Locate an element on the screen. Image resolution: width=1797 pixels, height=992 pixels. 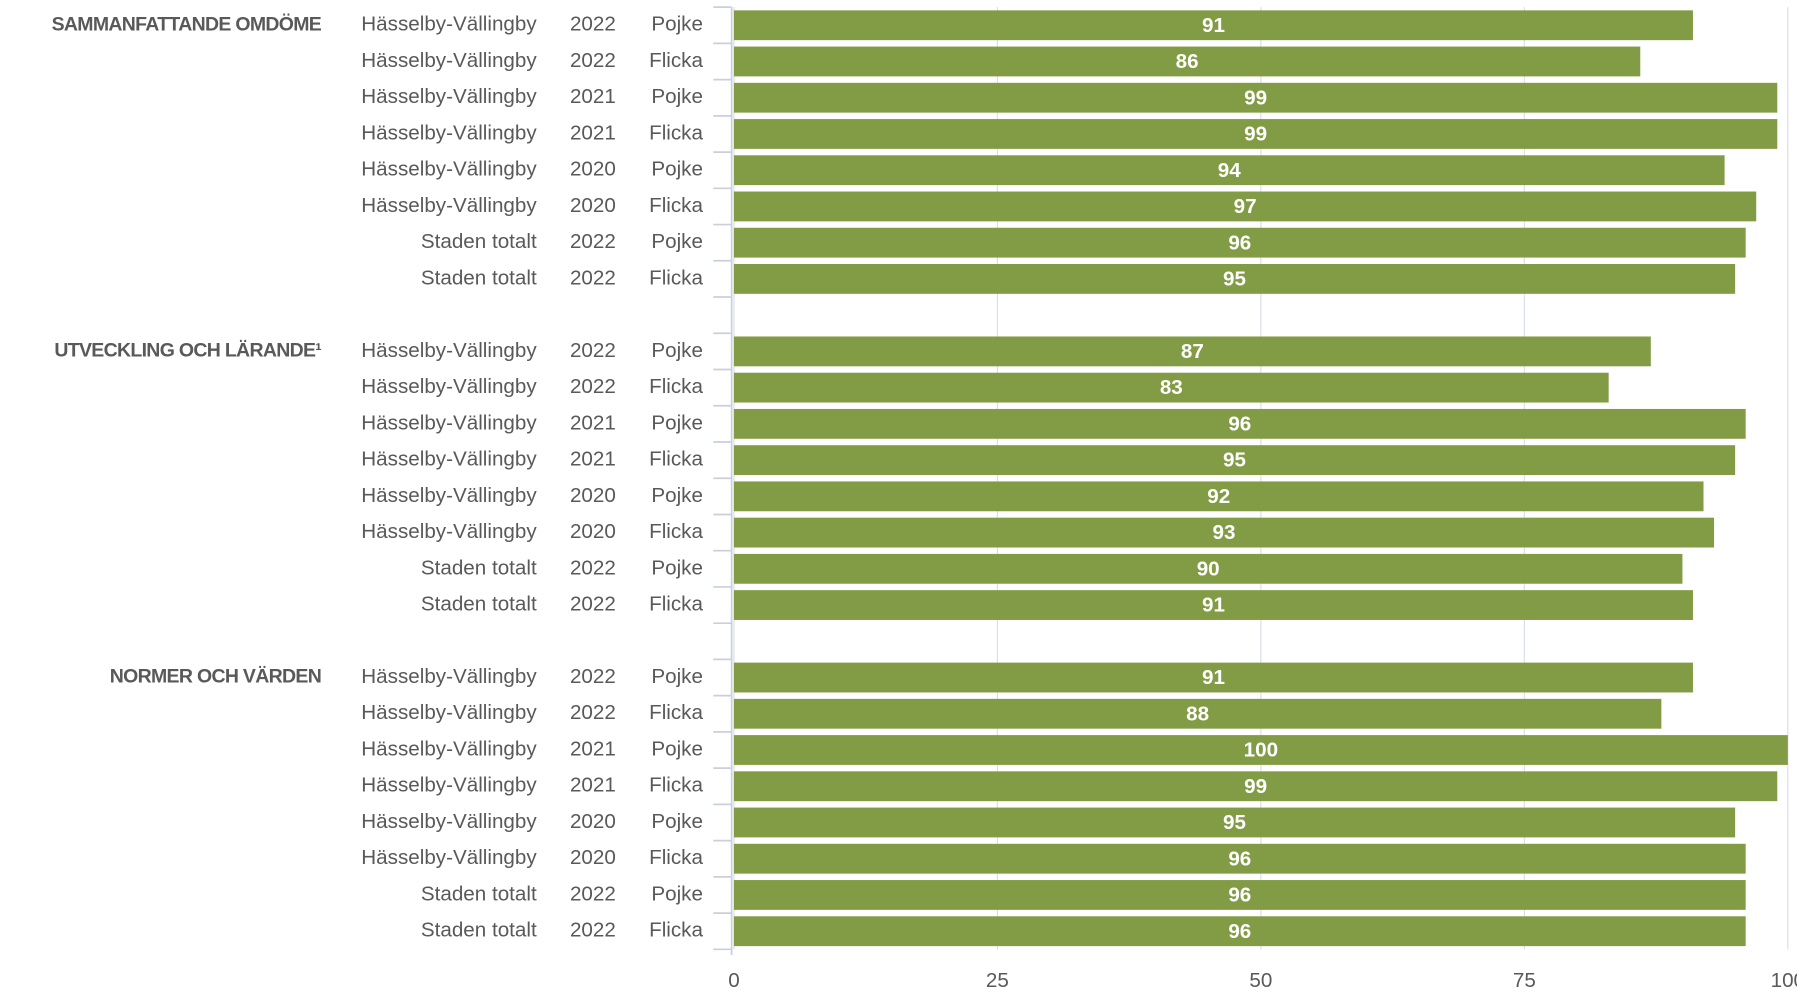
value-label: 90 is located at coordinates (1208, 568).